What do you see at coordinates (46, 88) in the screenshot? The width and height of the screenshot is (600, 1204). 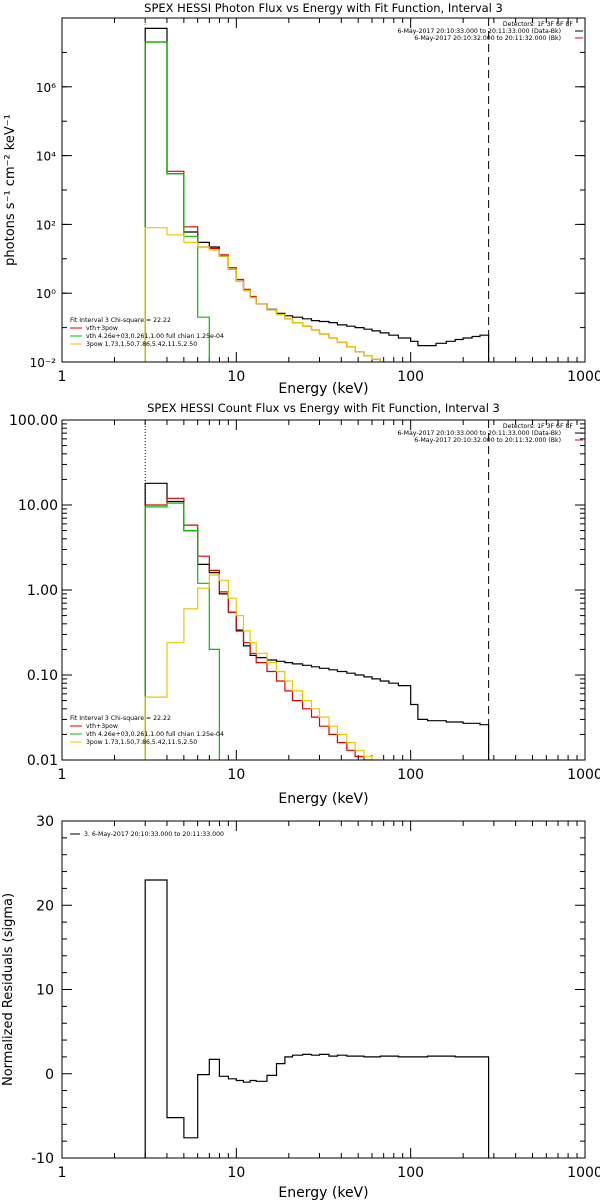 I see `y-tick-label: 10⁶` at bounding box center [46, 88].